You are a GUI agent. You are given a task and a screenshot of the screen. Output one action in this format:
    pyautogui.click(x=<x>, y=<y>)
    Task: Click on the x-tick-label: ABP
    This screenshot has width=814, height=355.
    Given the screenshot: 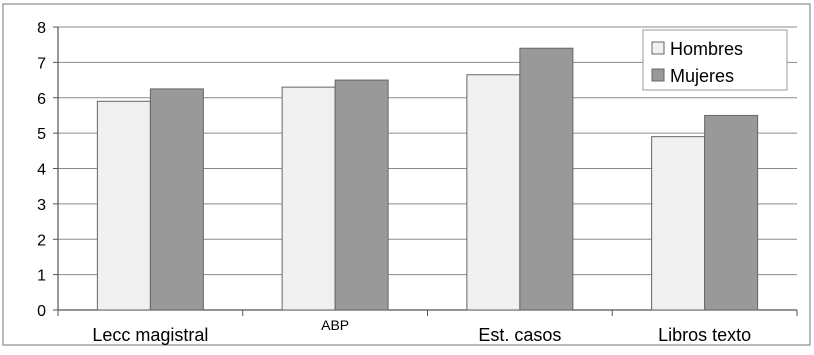 What is the action you would take?
    pyautogui.click(x=335, y=325)
    